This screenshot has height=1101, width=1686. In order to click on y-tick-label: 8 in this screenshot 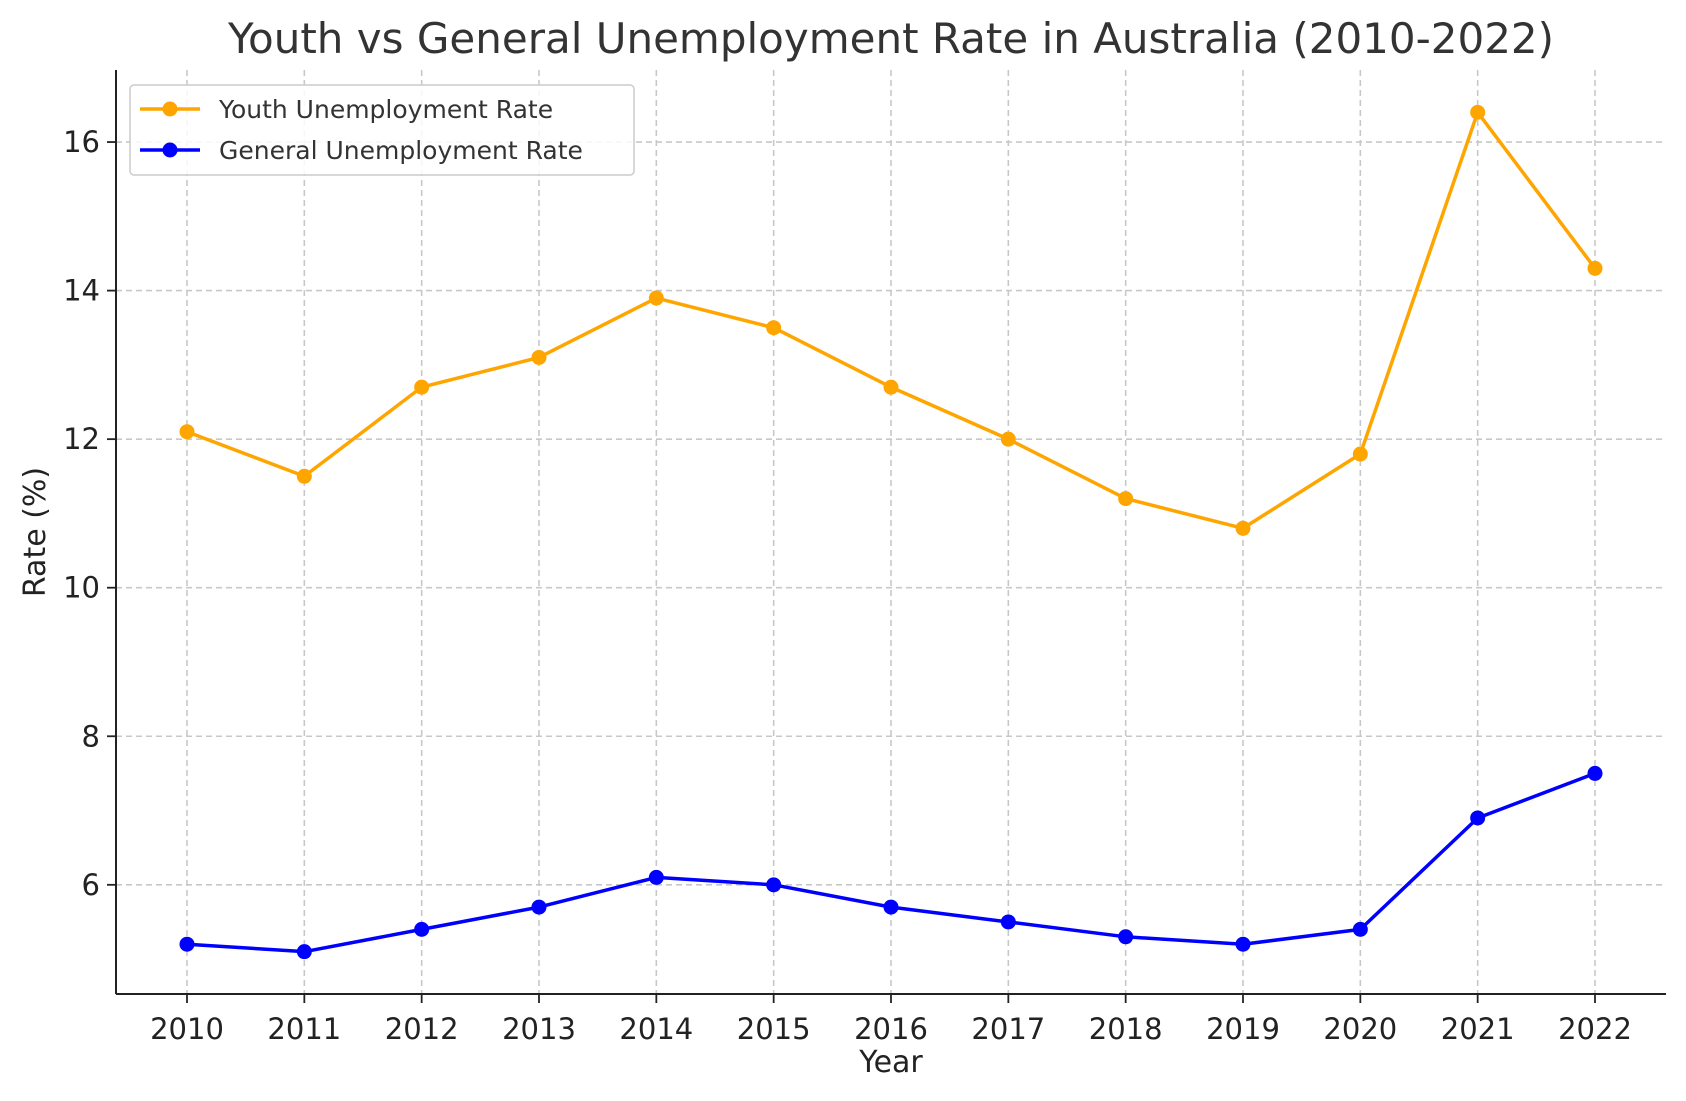, I will do `click(91, 736)`.